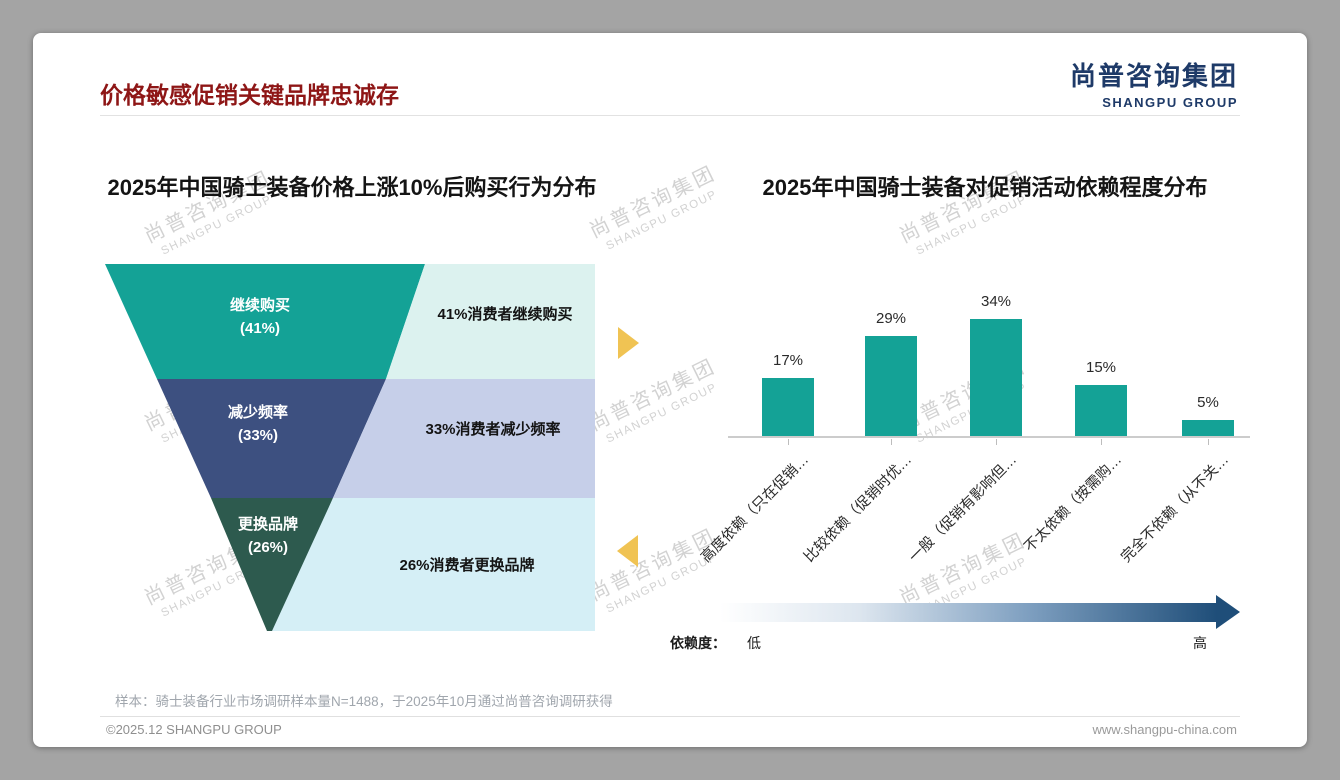 The width and height of the screenshot is (1340, 780). Describe the element at coordinates (985, 187) in the screenshot. I see `bar-chart-title: 2025年中国骑士装备对促销活动依赖程度分布` at that location.